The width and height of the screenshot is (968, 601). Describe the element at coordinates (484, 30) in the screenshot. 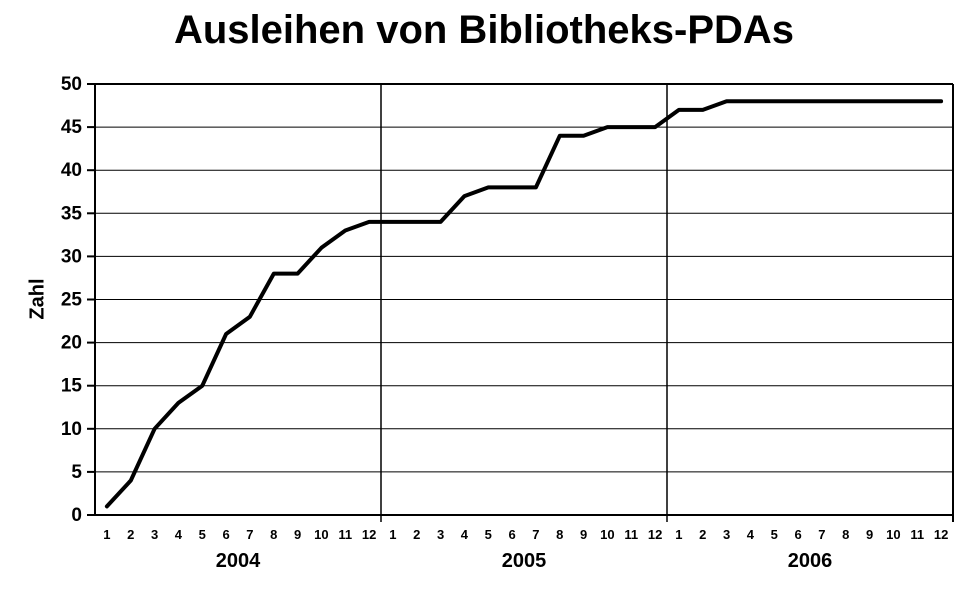

I see `chart-title: Ausleihen von Bibliotheks-PDAs` at that location.